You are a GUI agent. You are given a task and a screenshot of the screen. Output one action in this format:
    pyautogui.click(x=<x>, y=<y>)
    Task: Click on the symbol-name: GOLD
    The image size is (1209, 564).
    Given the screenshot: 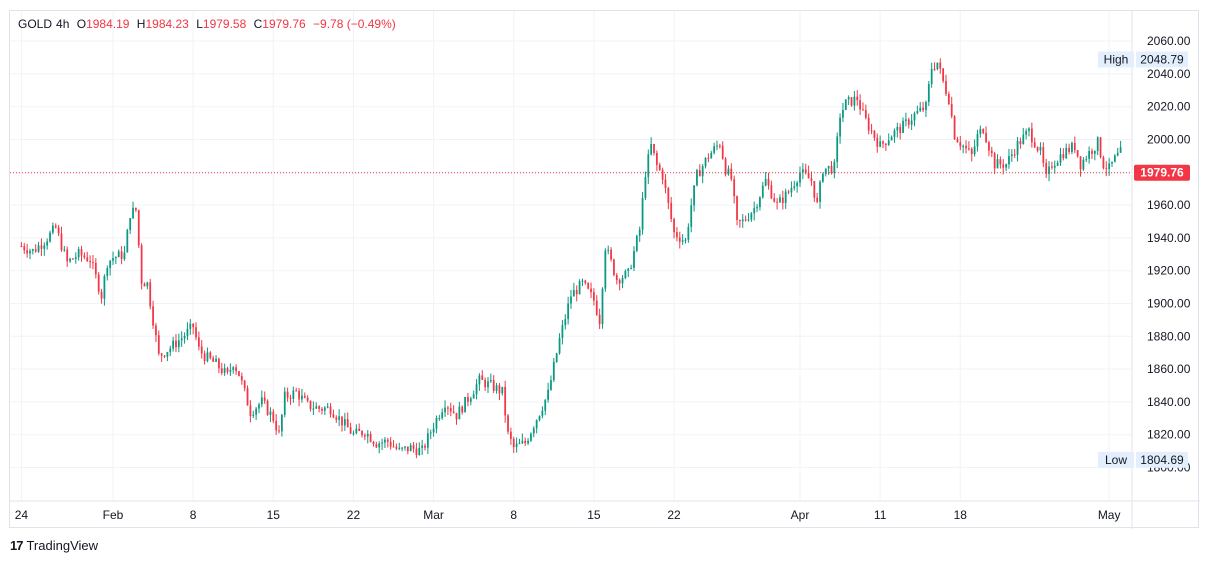 What is the action you would take?
    pyautogui.click(x=35, y=24)
    